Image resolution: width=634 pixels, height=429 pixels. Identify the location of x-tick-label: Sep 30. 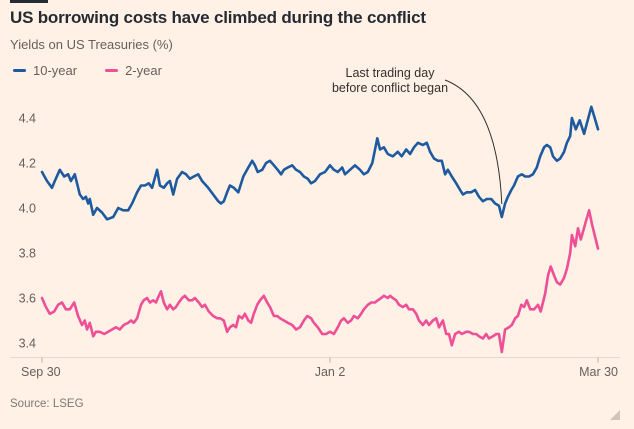
(41, 372).